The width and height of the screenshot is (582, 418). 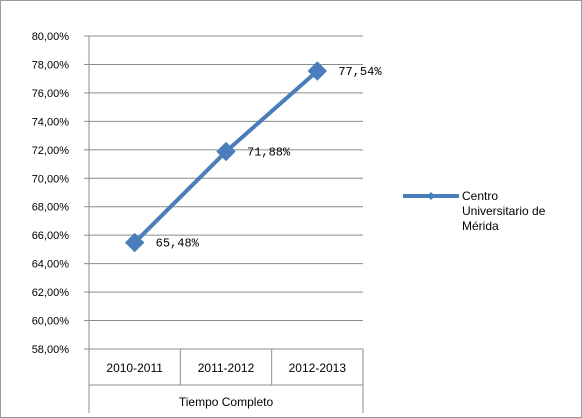 I want to click on legend-marker, so click(x=431, y=196).